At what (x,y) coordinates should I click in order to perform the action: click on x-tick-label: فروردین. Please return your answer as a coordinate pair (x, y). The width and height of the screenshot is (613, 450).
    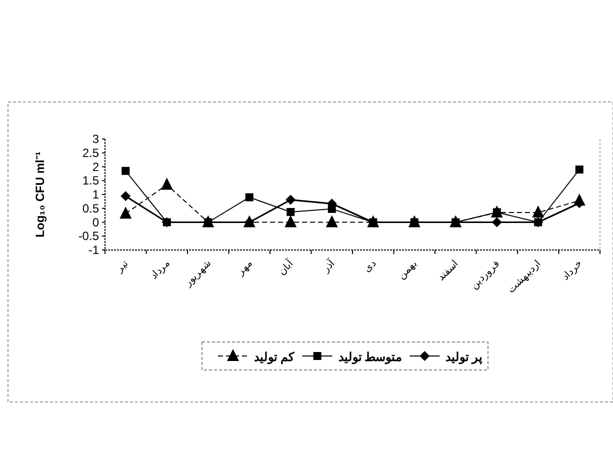
    Looking at the image, I should click on (485, 275).